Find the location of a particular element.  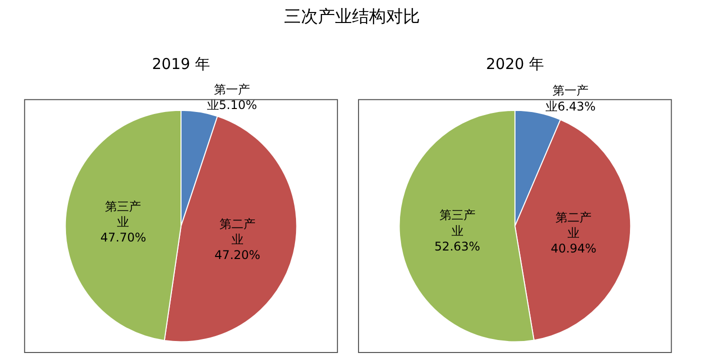

data-label: 47.20% is located at coordinates (237, 255).